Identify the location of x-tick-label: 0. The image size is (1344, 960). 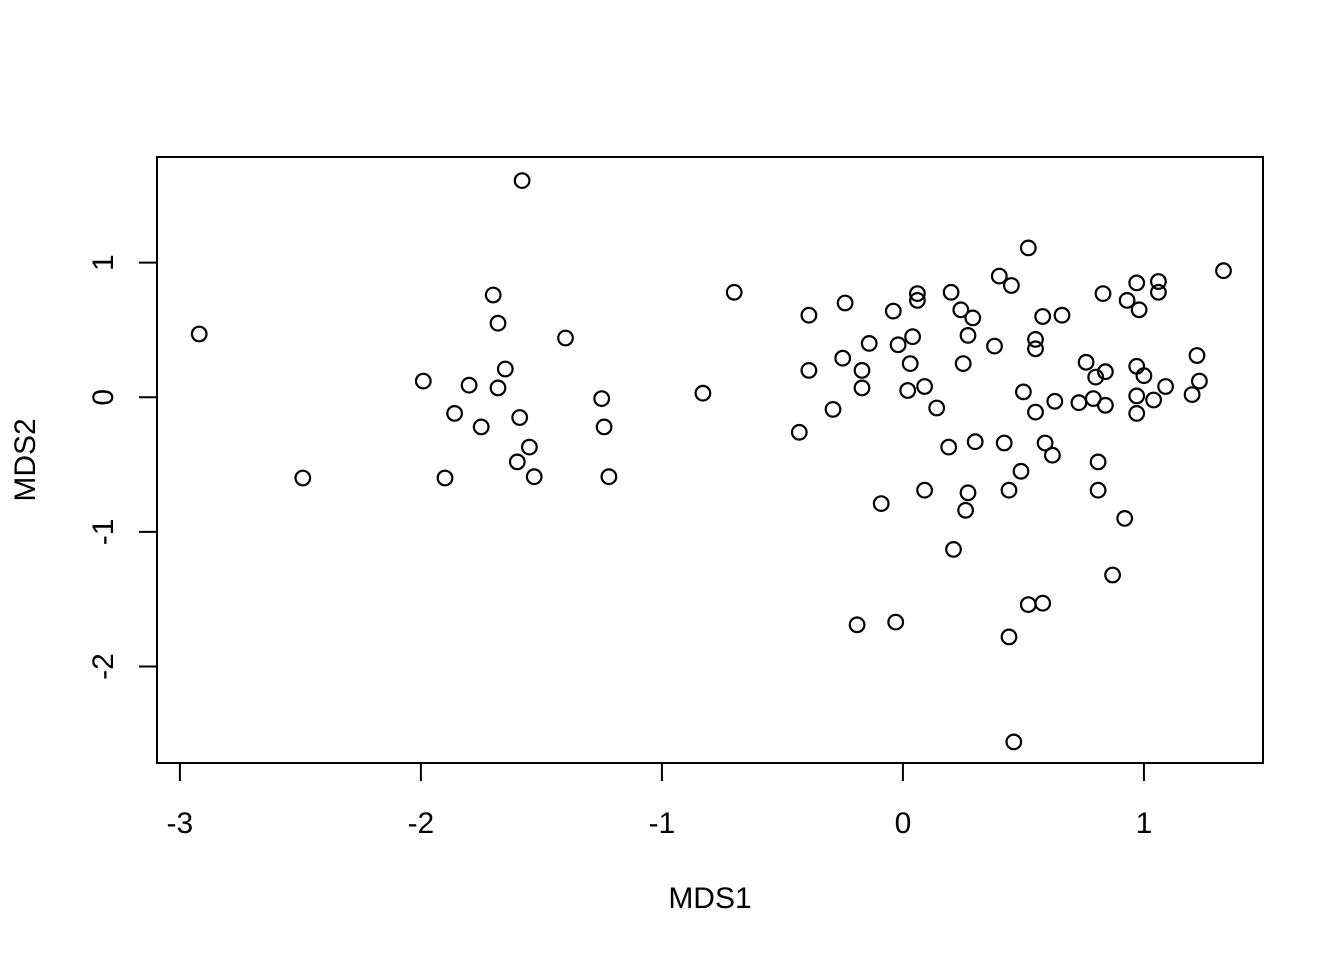
(903, 823).